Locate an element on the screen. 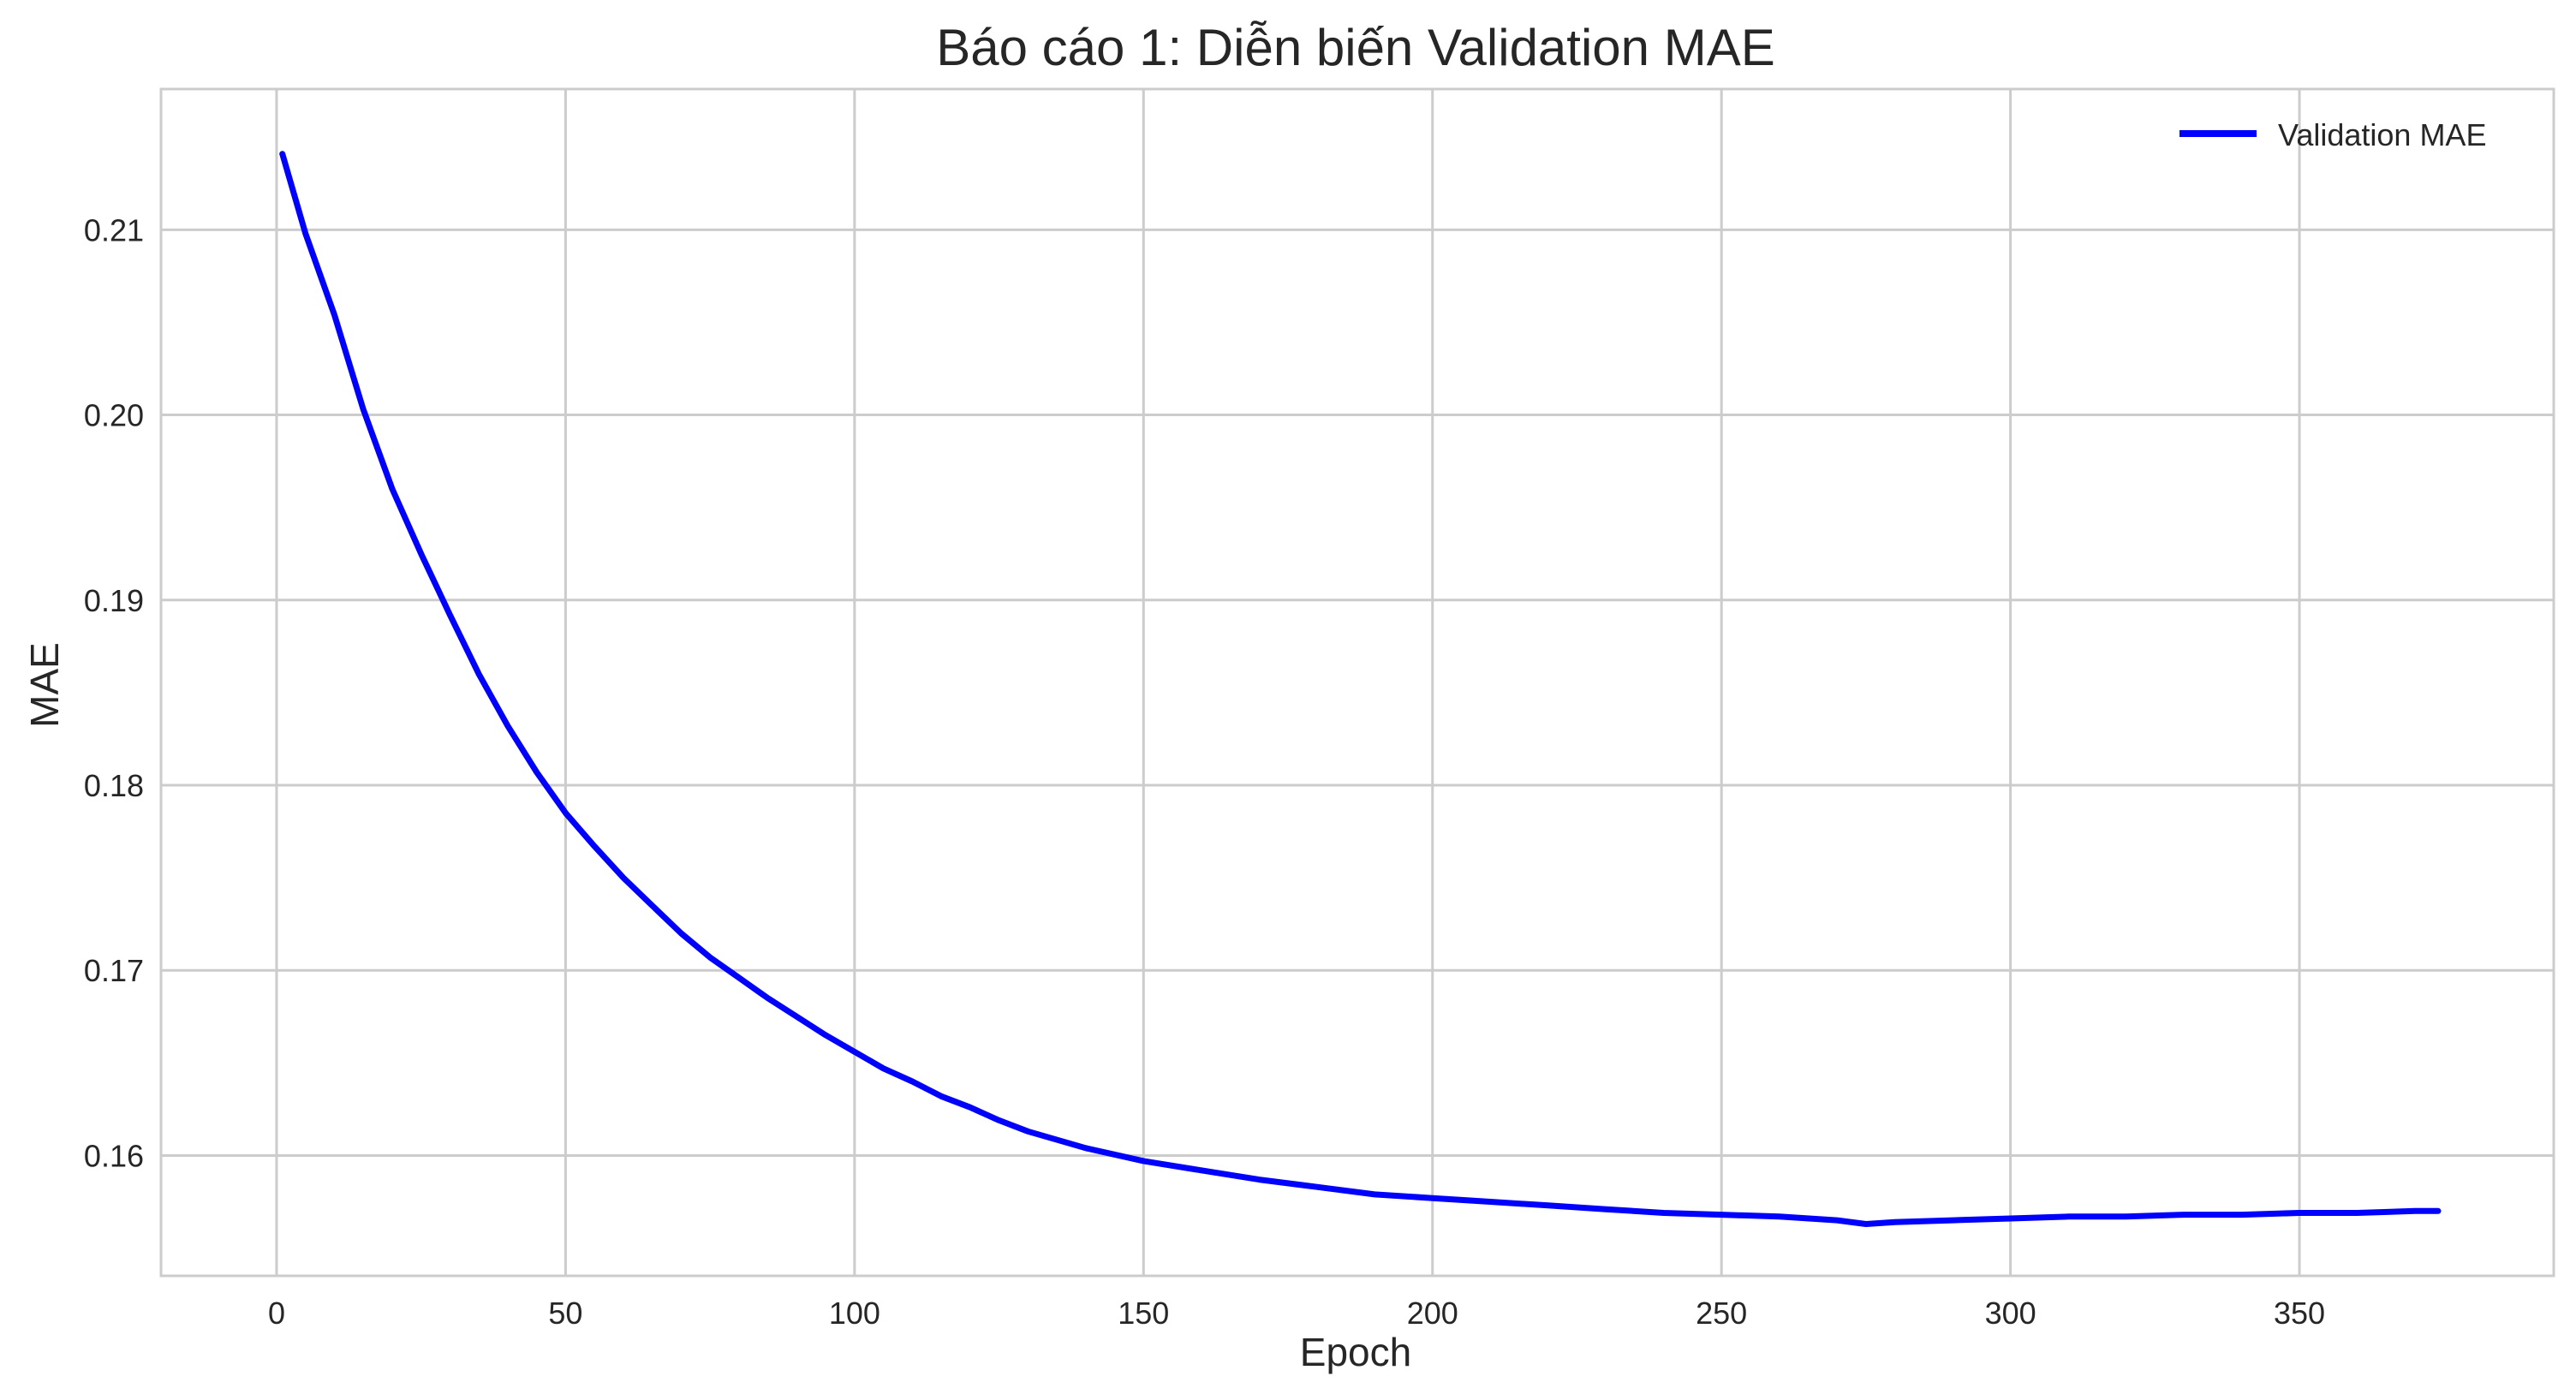  y-tick-label: 0.21 is located at coordinates (114, 229).